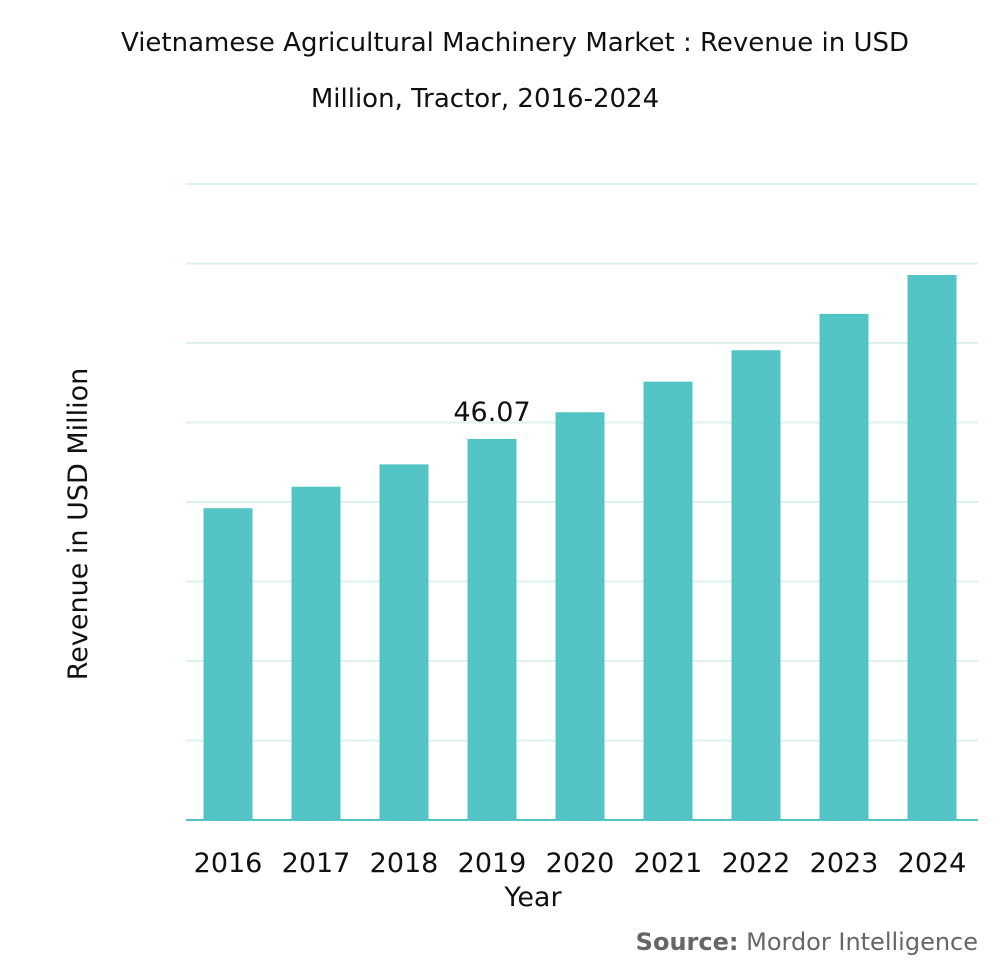 The width and height of the screenshot is (1006, 979). Describe the element at coordinates (404, 642) in the screenshot. I see `bar-2018` at that location.